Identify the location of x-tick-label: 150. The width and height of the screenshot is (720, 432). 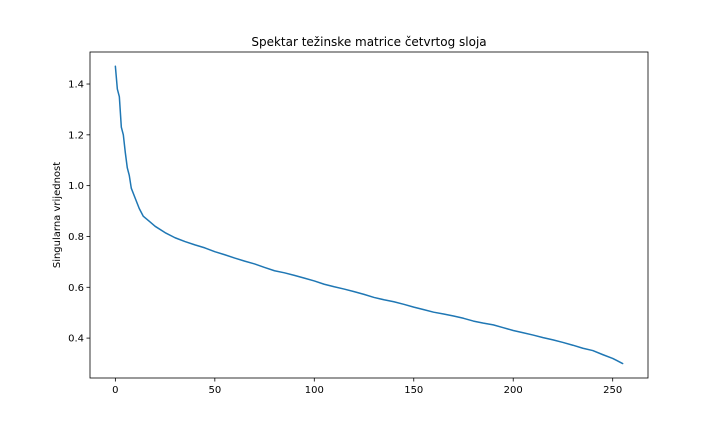
(413, 390).